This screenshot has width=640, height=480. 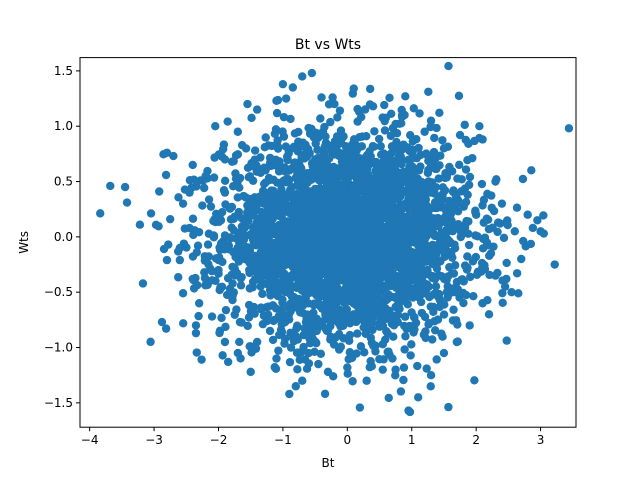 What do you see at coordinates (328, 45) in the screenshot?
I see `chart-title: Bt vs Wts` at bounding box center [328, 45].